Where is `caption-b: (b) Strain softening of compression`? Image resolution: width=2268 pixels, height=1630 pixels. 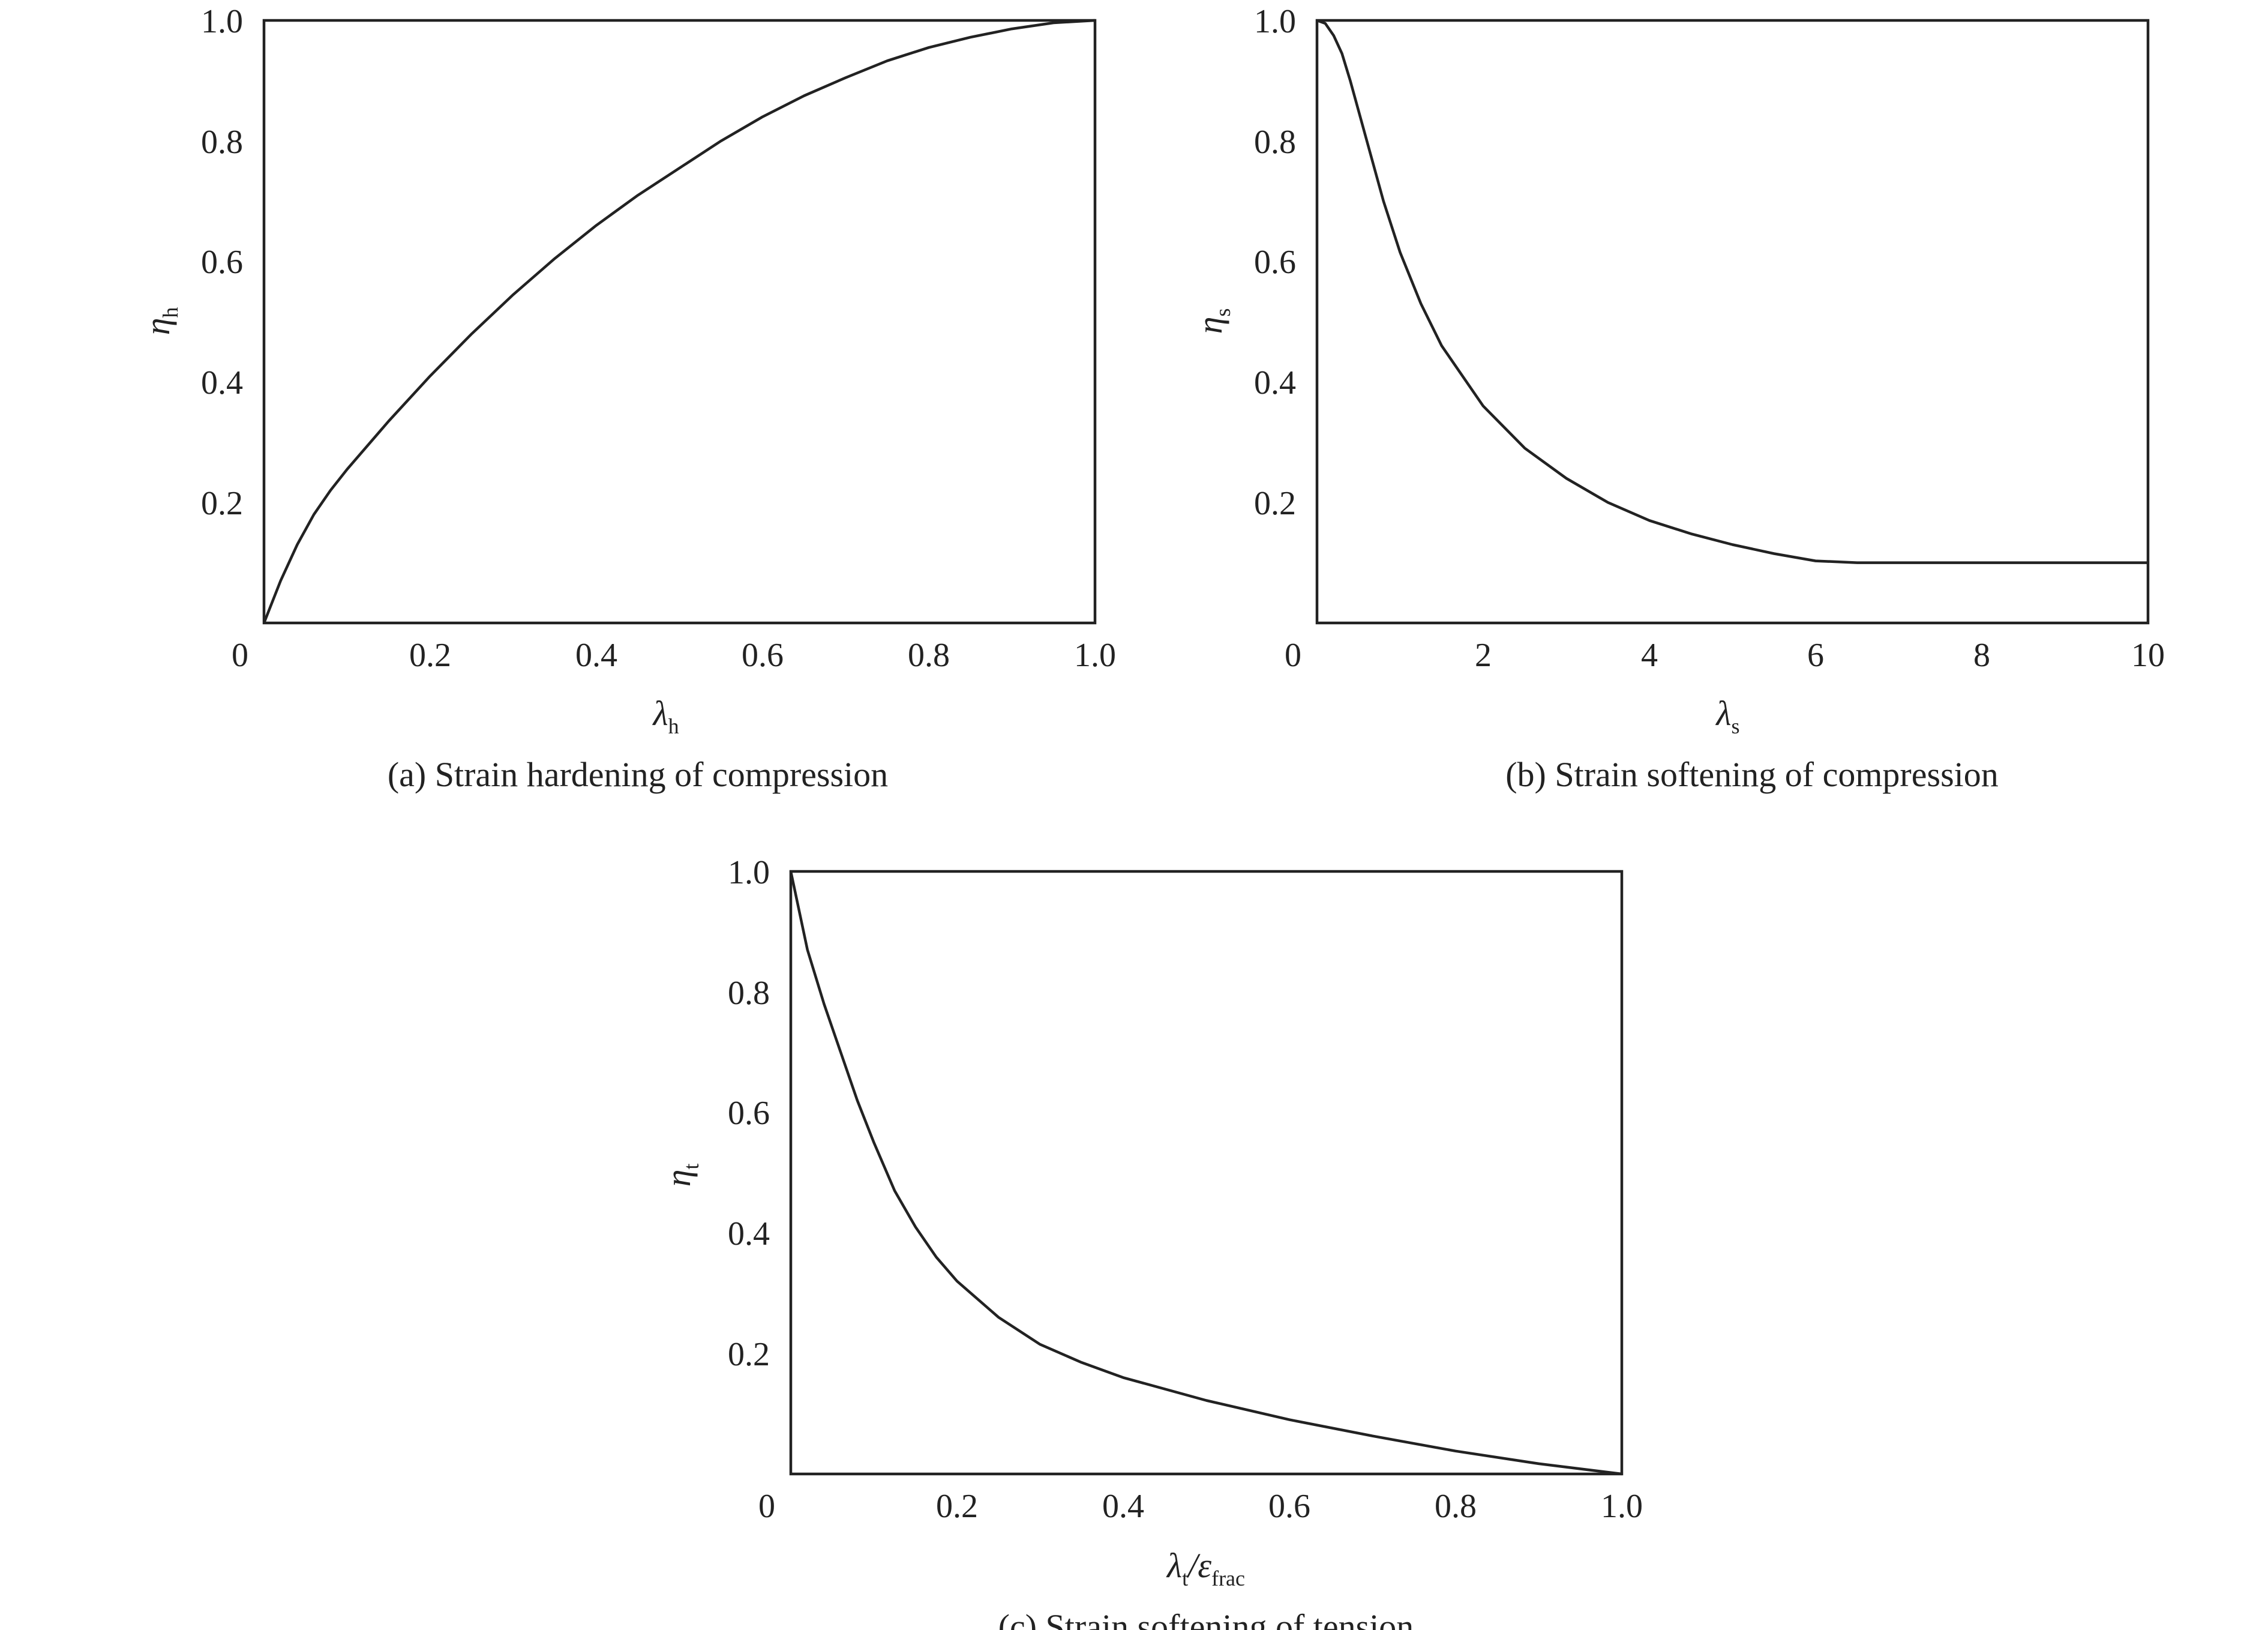
caption-b: (b) Strain softening of compression is located at coordinates (1752, 774).